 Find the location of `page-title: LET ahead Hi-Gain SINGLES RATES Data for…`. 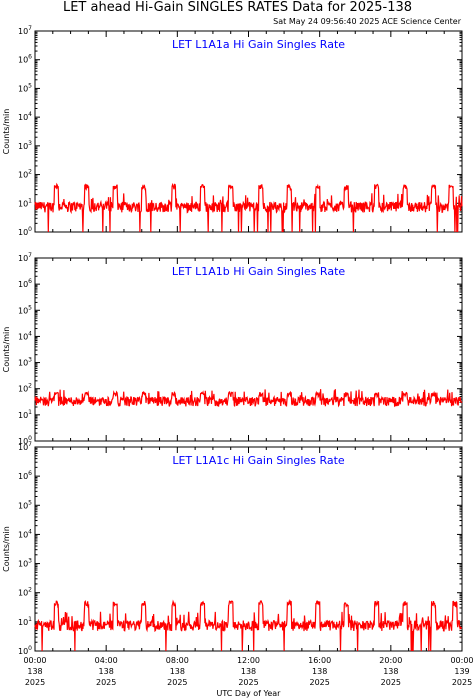

page-title: LET ahead Hi-Gain SINGLES RATES Data for… is located at coordinates (237, 7).